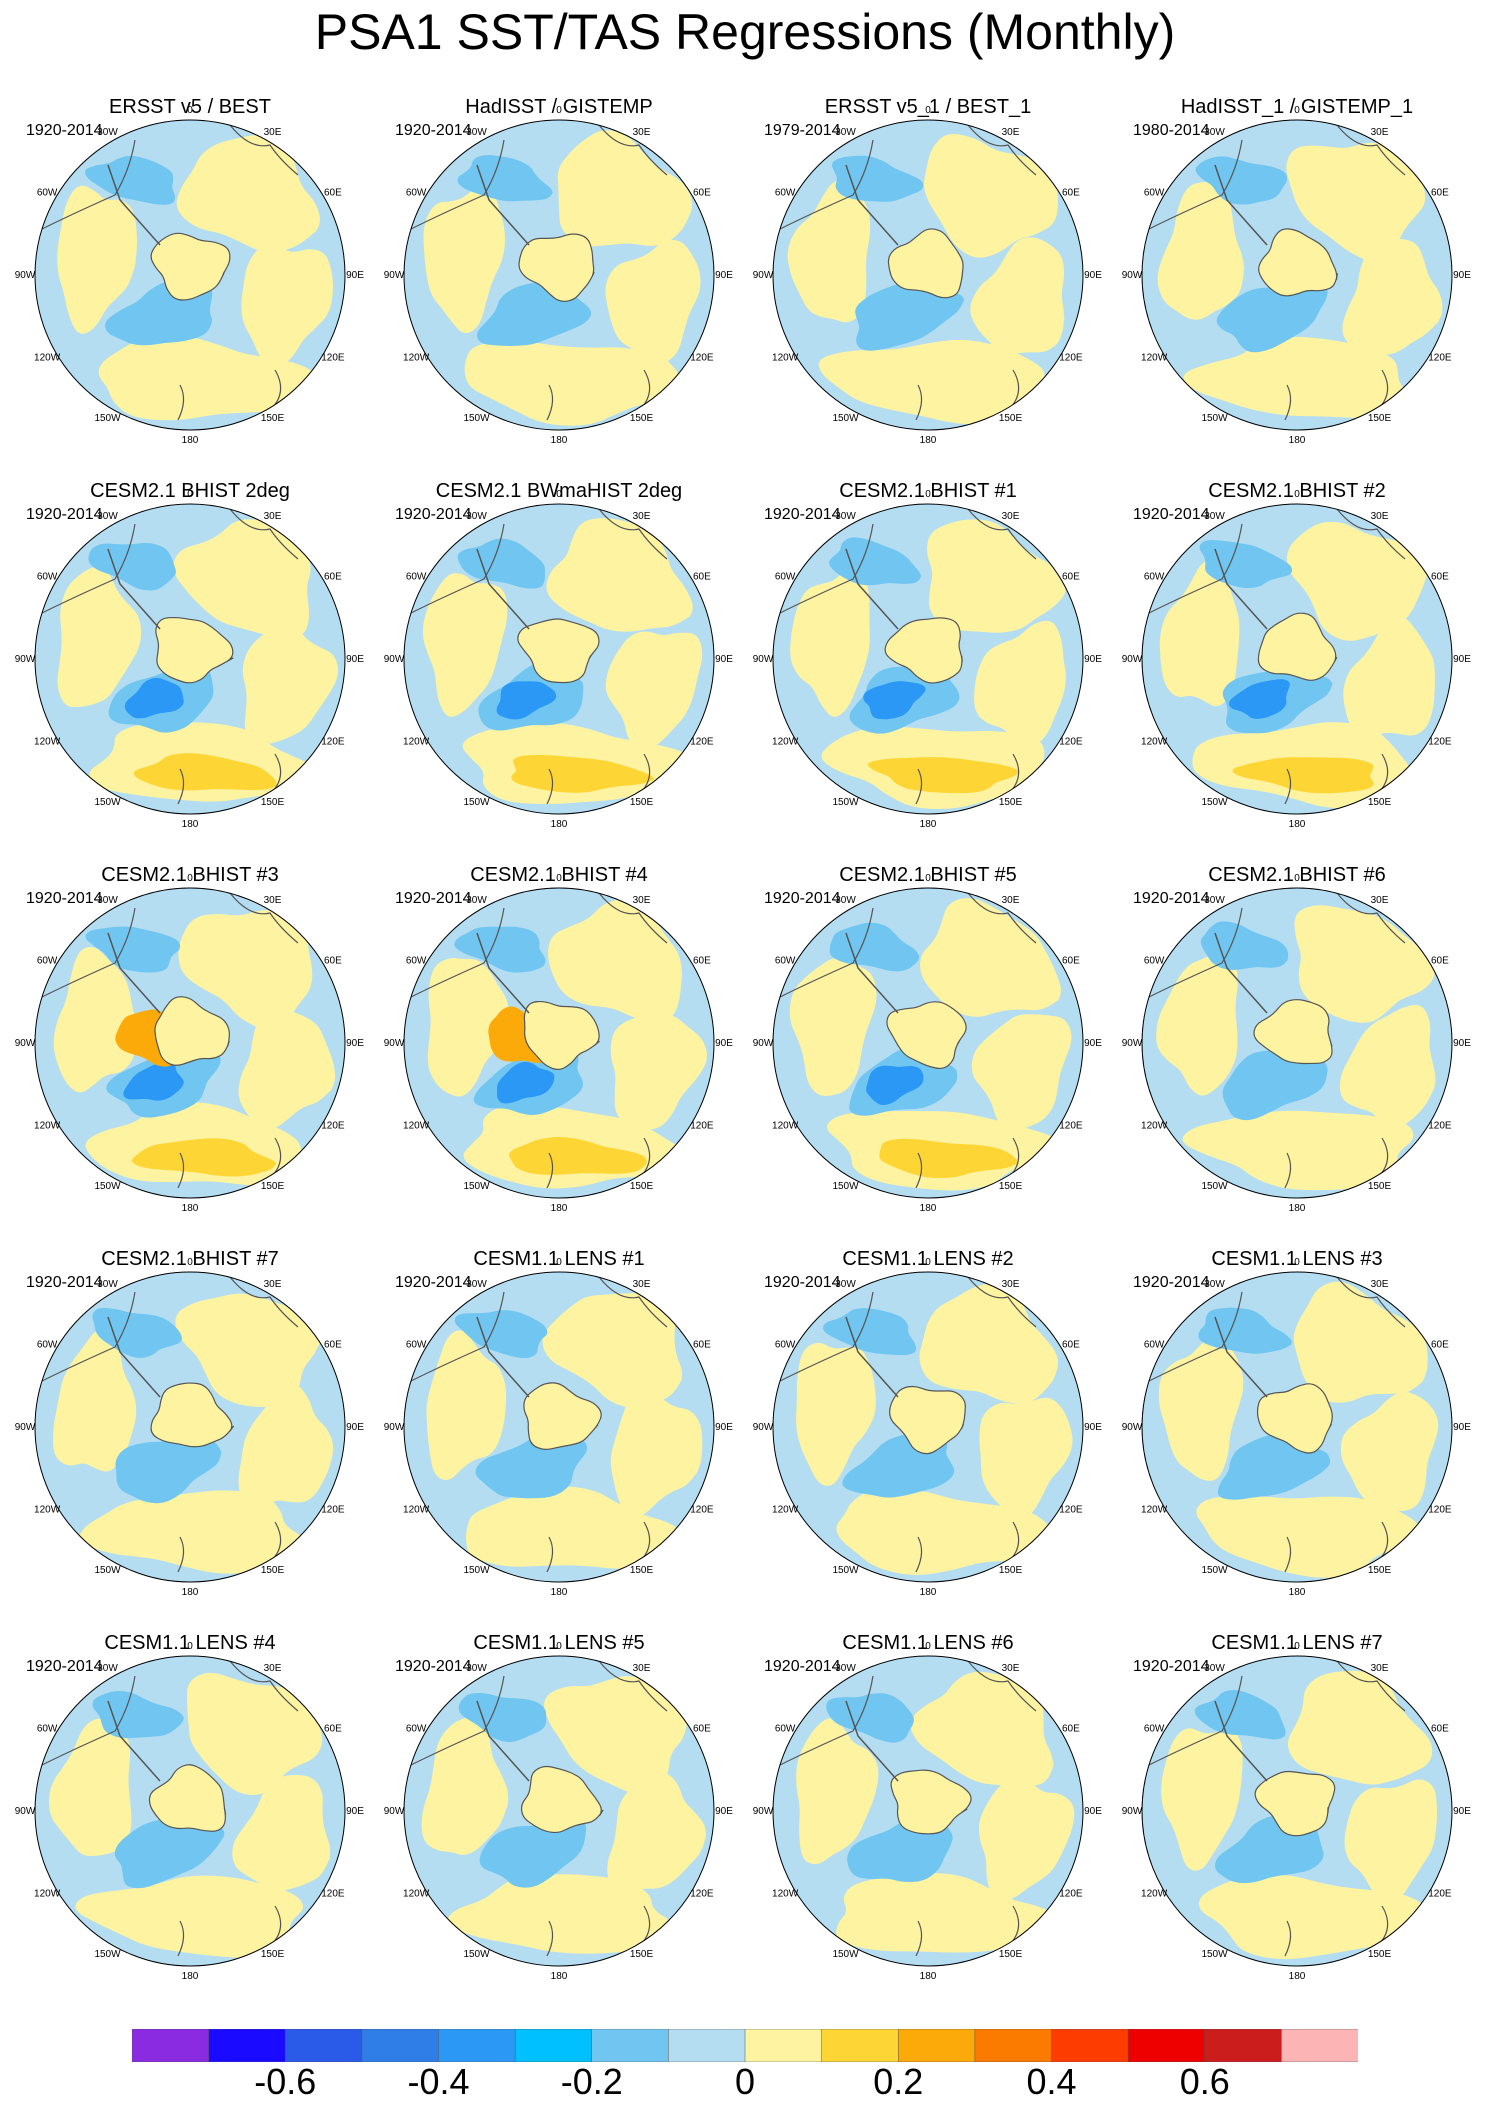 This screenshot has width=1490, height=2110. Describe the element at coordinates (1297, 875) in the screenshot. I see `panel-title: CESM2.1 BHIST #6` at that location.